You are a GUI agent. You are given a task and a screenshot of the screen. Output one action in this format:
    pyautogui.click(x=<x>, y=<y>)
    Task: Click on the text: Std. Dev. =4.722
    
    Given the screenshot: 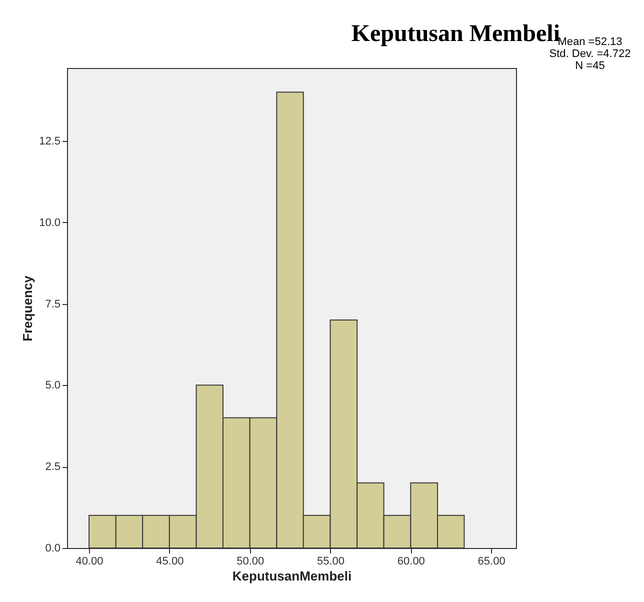 What is the action you would take?
    pyautogui.click(x=590, y=54)
    